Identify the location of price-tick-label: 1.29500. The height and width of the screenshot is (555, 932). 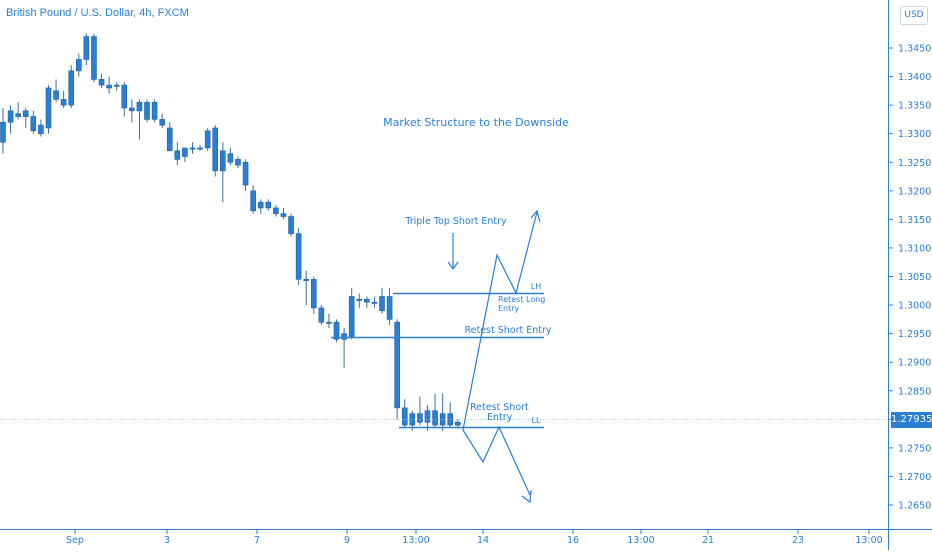
(915, 334).